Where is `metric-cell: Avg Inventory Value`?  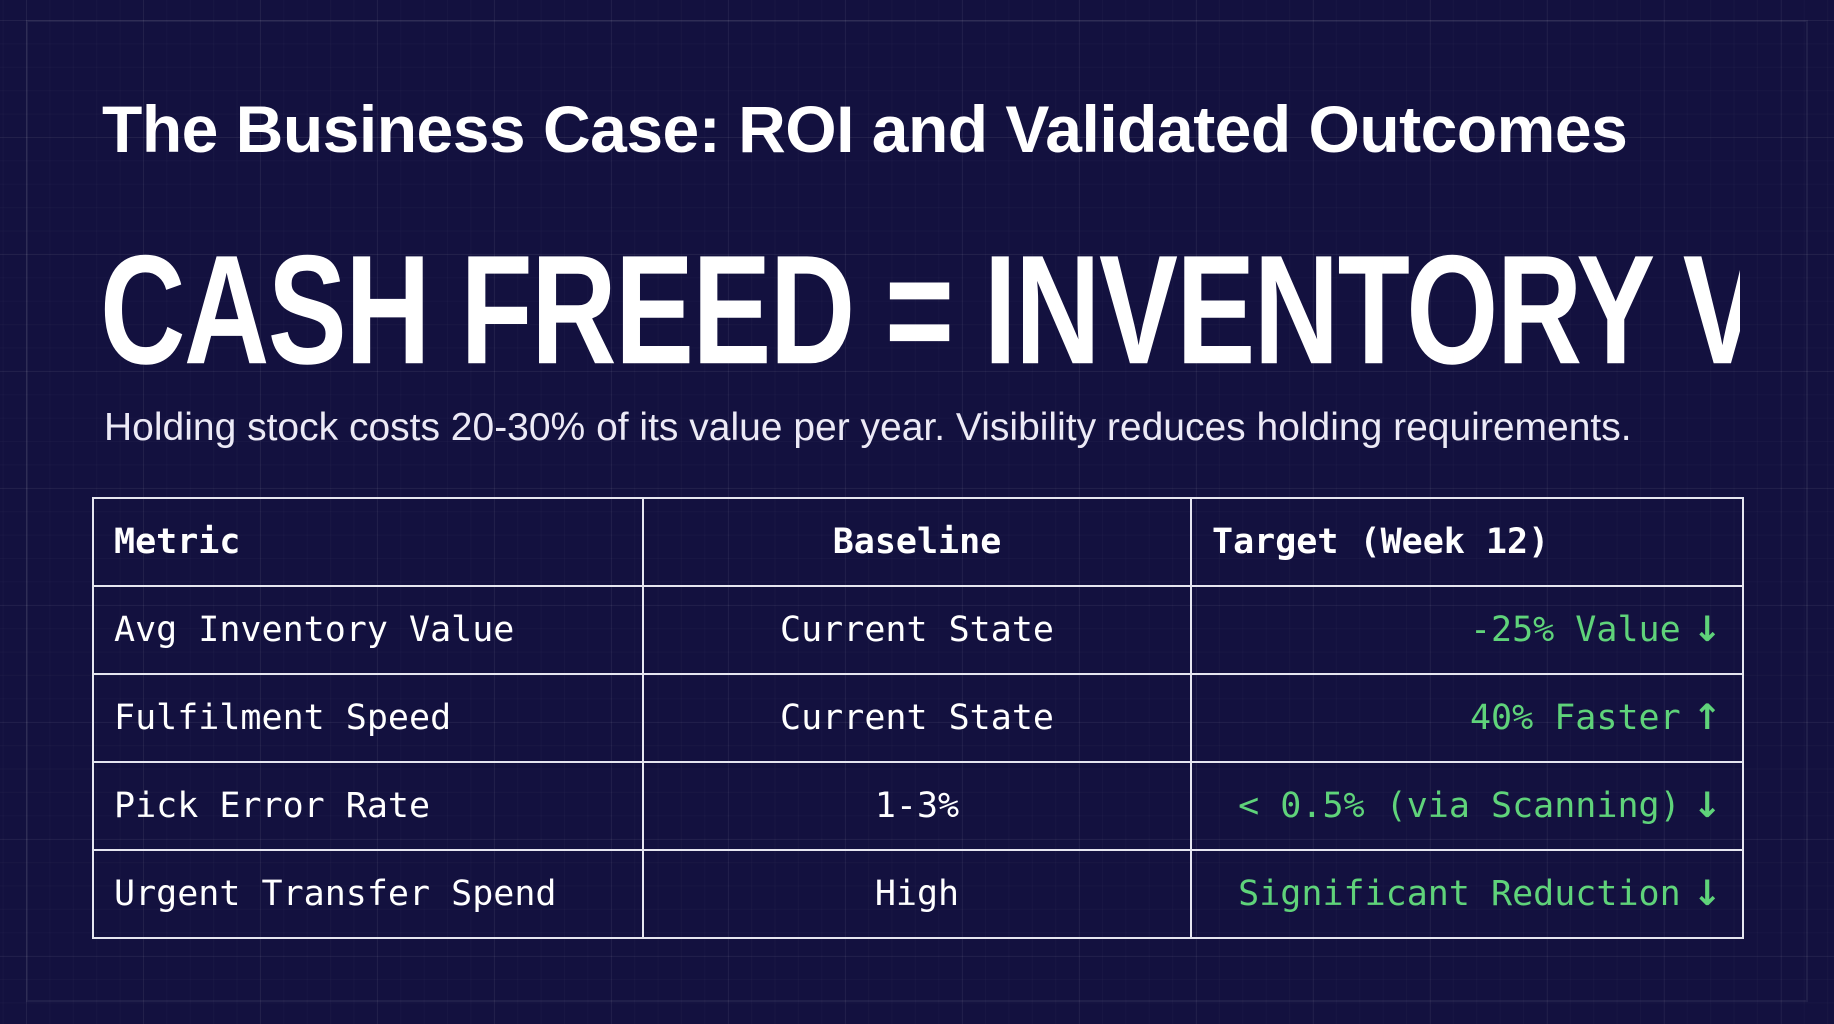
metric-cell: Avg Inventory Value is located at coordinates (368, 630).